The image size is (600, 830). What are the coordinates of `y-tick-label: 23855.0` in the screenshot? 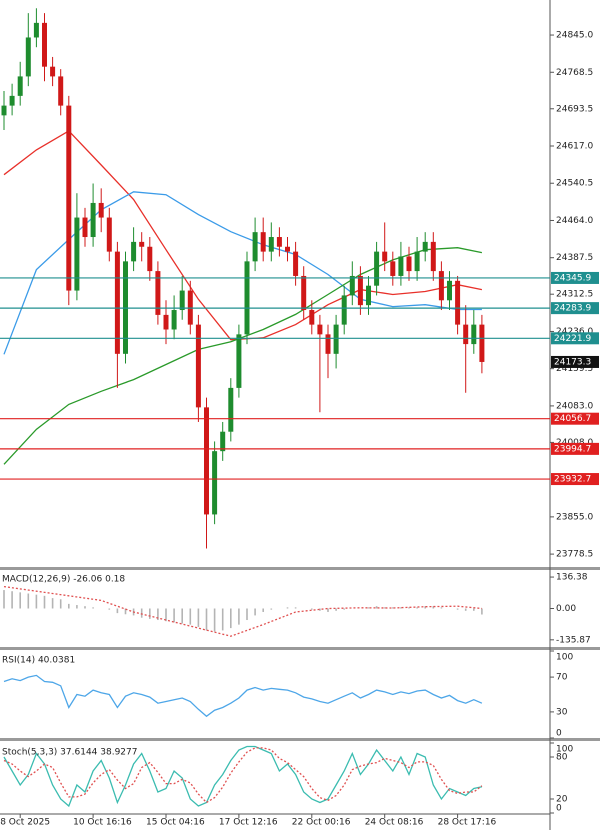 It's located at (574, 517).